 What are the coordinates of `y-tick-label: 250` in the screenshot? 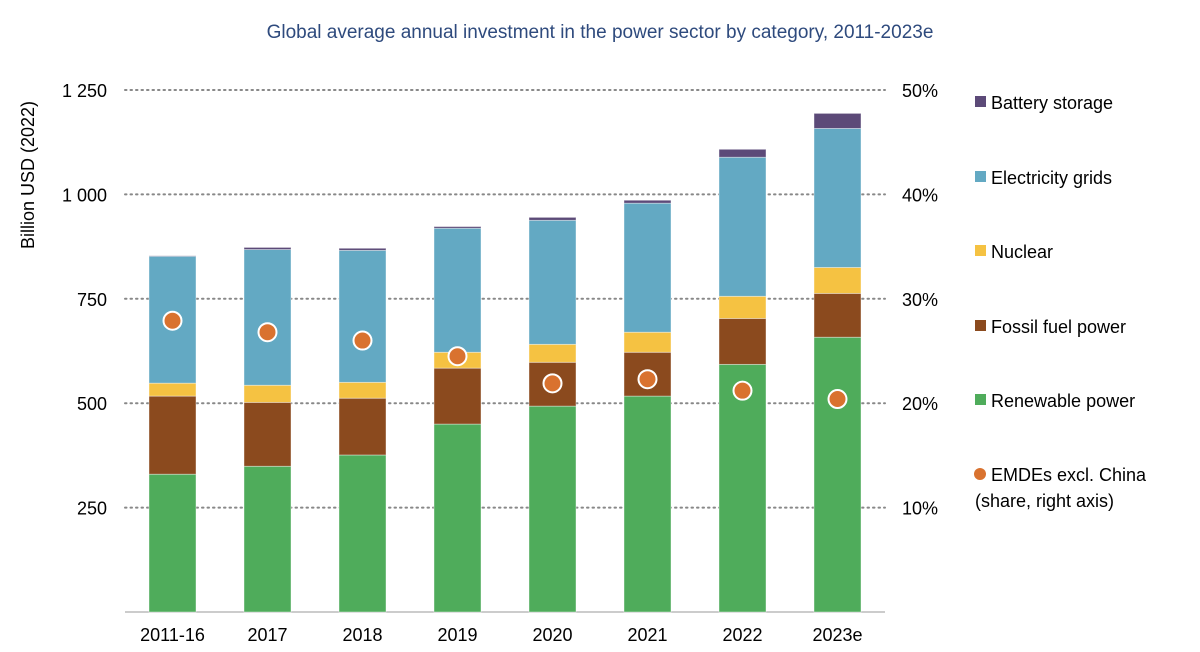 It's located at (92, 509).